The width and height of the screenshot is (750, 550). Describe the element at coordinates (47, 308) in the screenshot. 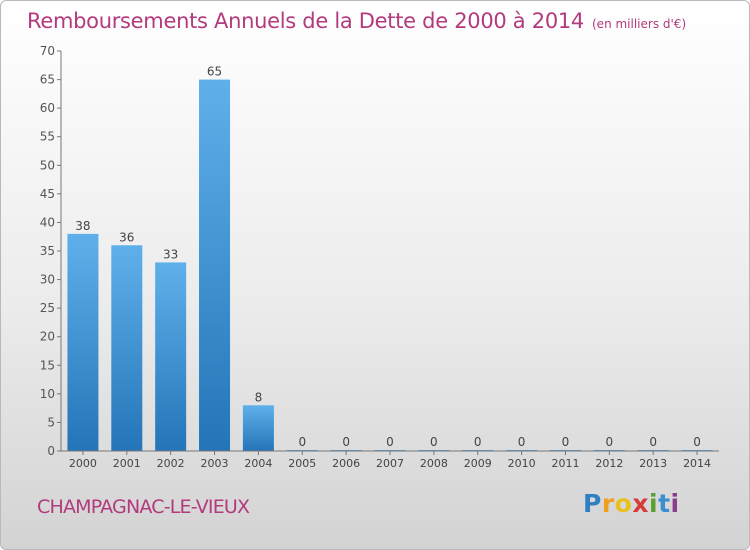

I see `y-tick-label: 25` at that location.